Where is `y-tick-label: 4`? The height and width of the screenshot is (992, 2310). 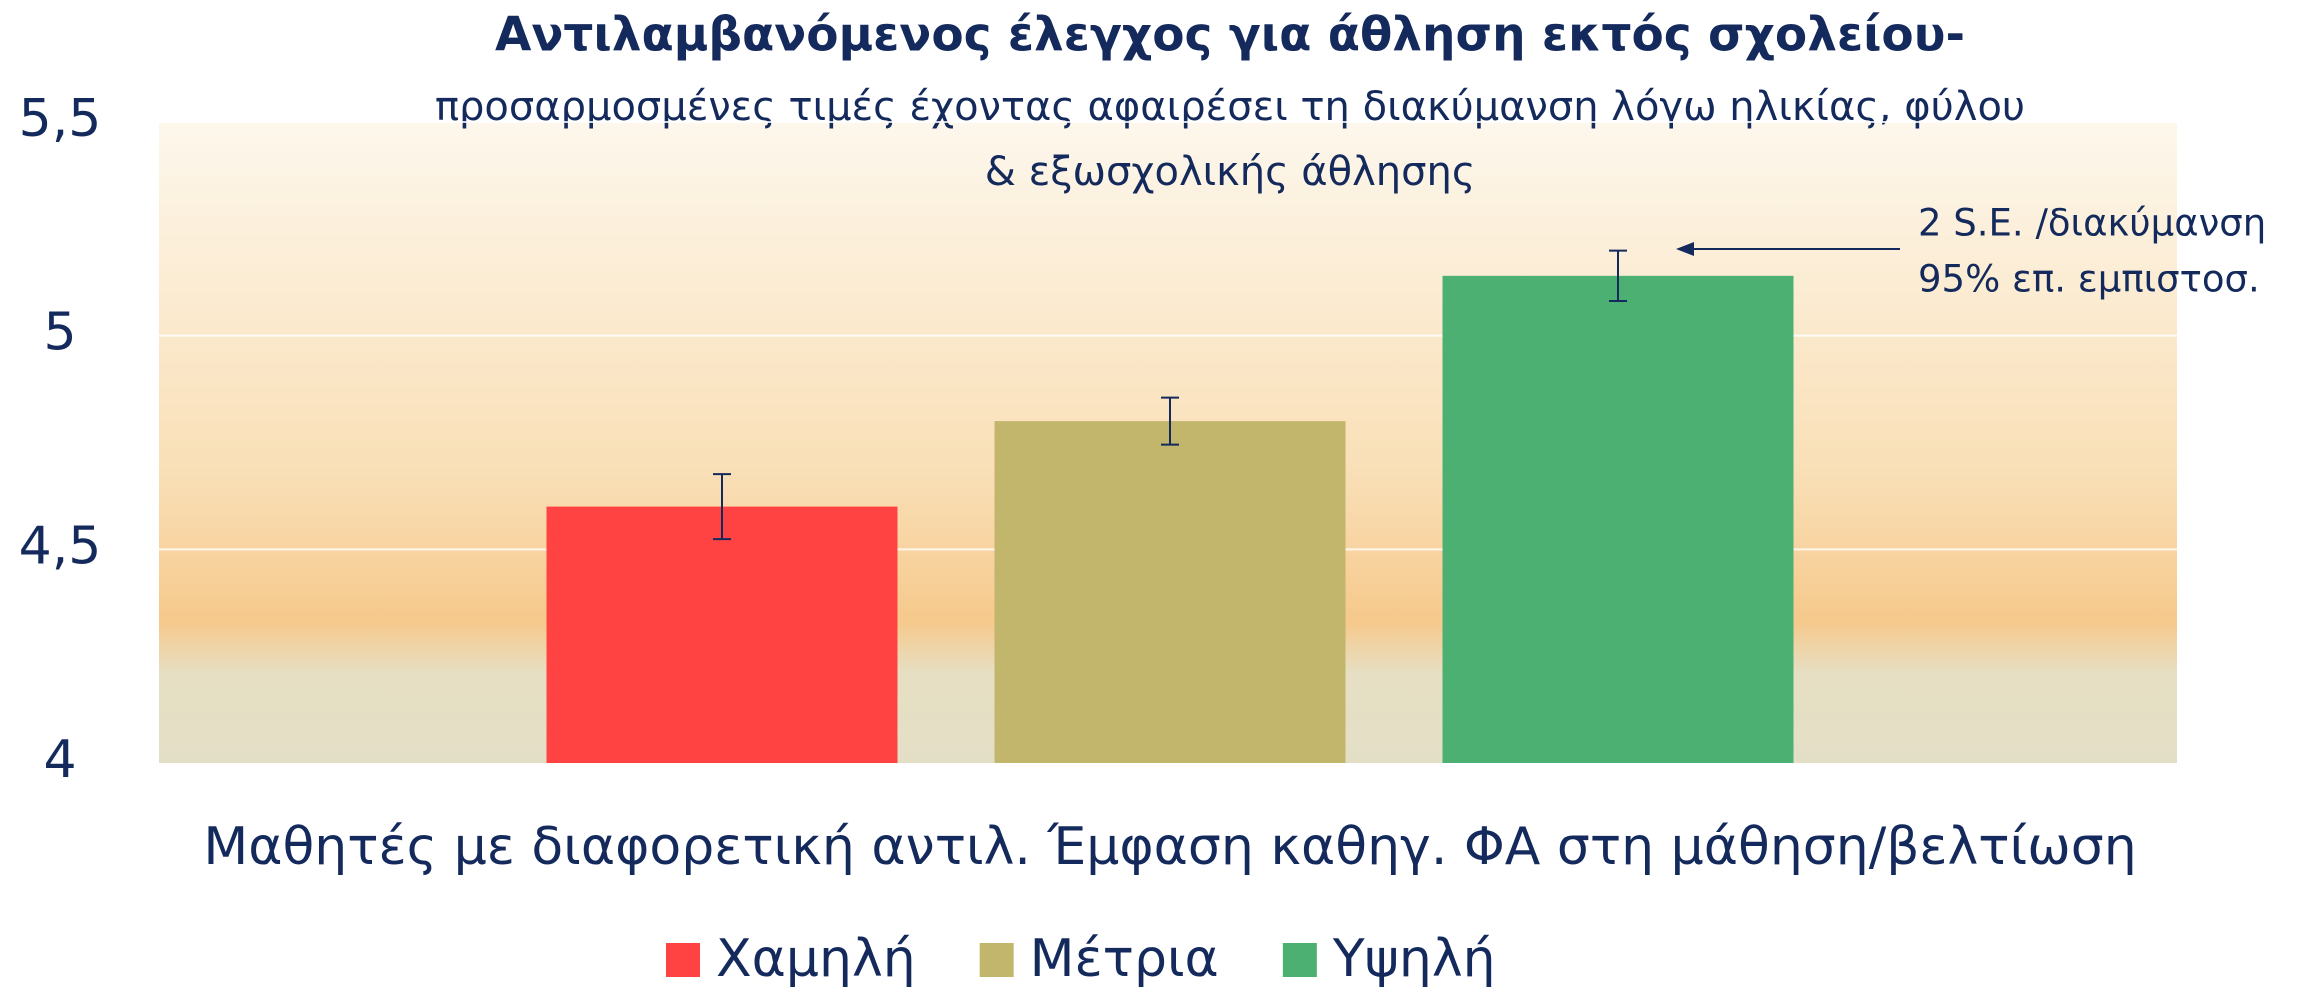
y-tick-label: 4 is located at coordinates (59, 760).